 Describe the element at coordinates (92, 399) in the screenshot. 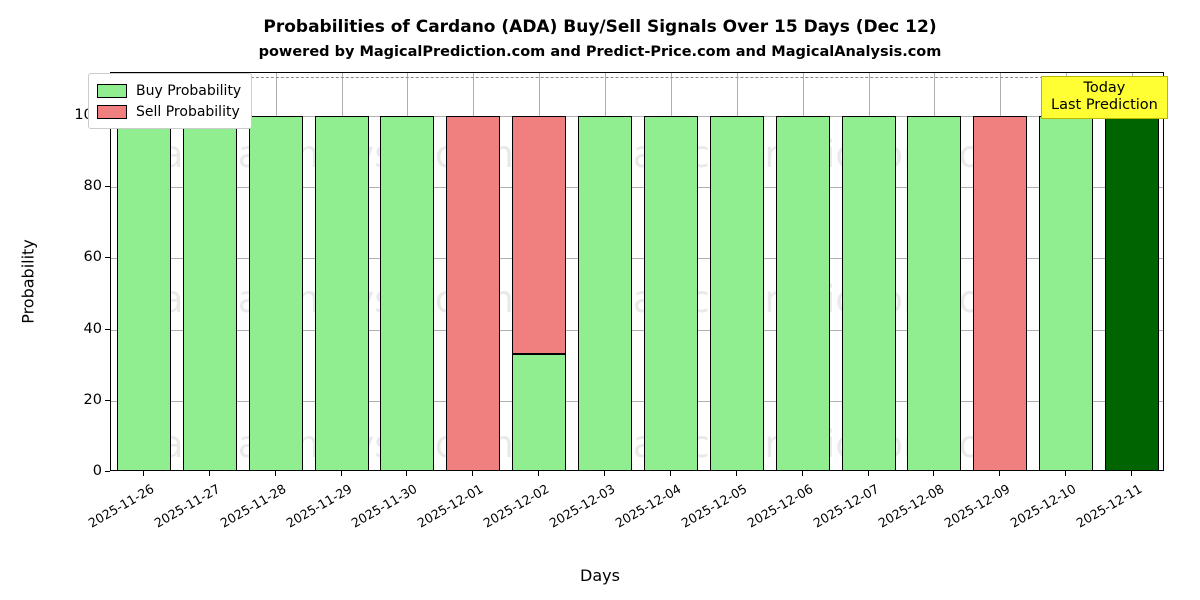

I see `y-axis-tick-label: 20` at that location.